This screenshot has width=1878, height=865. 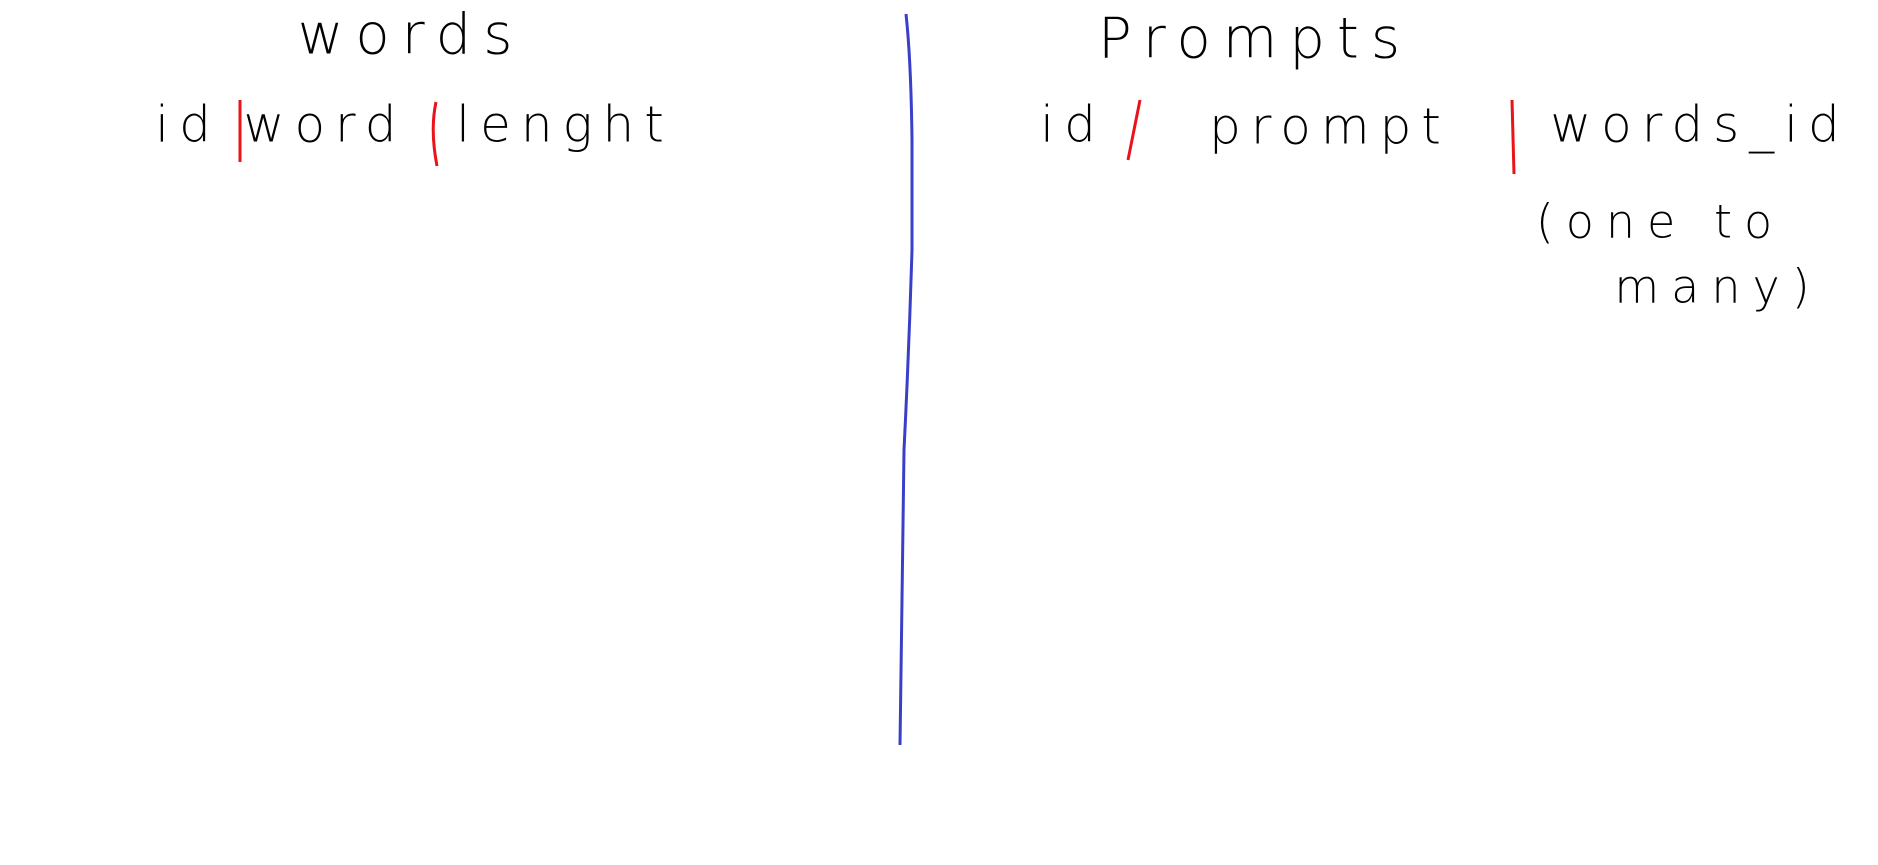 I want to click on relationship-note: (one to, so click(x=1660, y=222).